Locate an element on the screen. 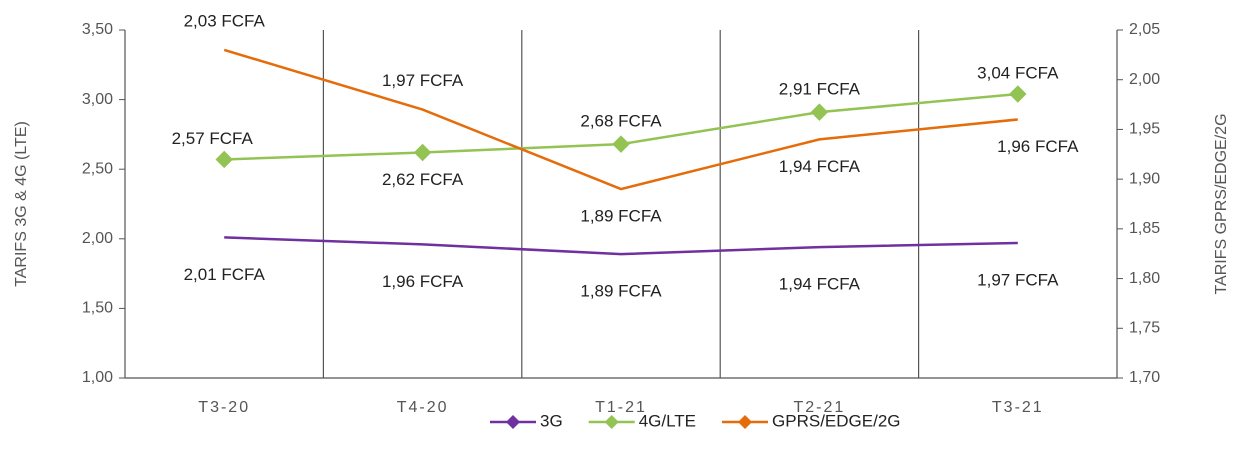 The width and height of the screenshot is (1242, 459). y-tick-label: 3,00 is located at coordinates (97, 99).